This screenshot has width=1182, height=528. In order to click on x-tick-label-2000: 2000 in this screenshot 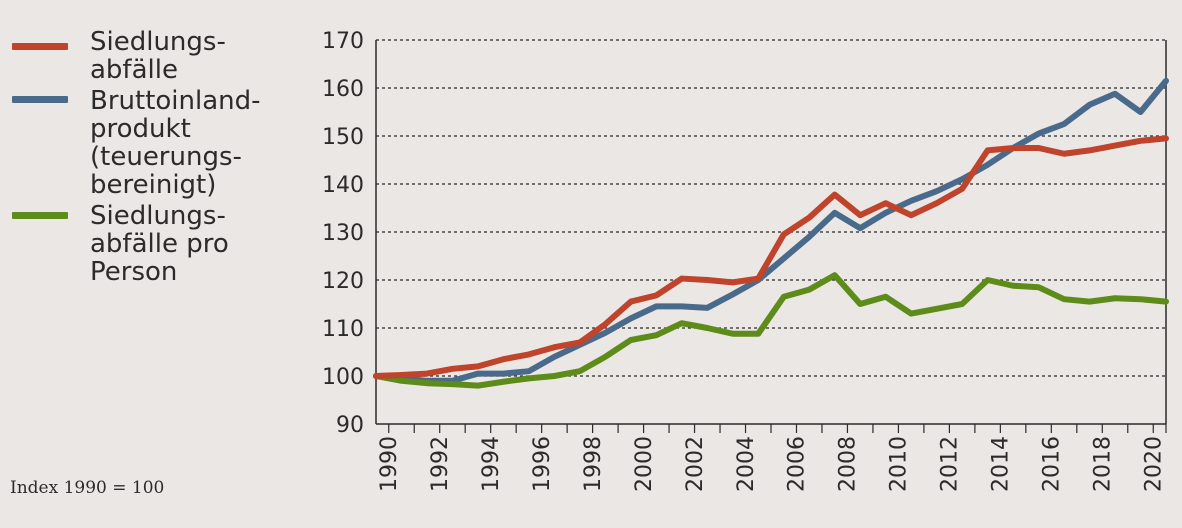, I will do `click(644, 464)`.